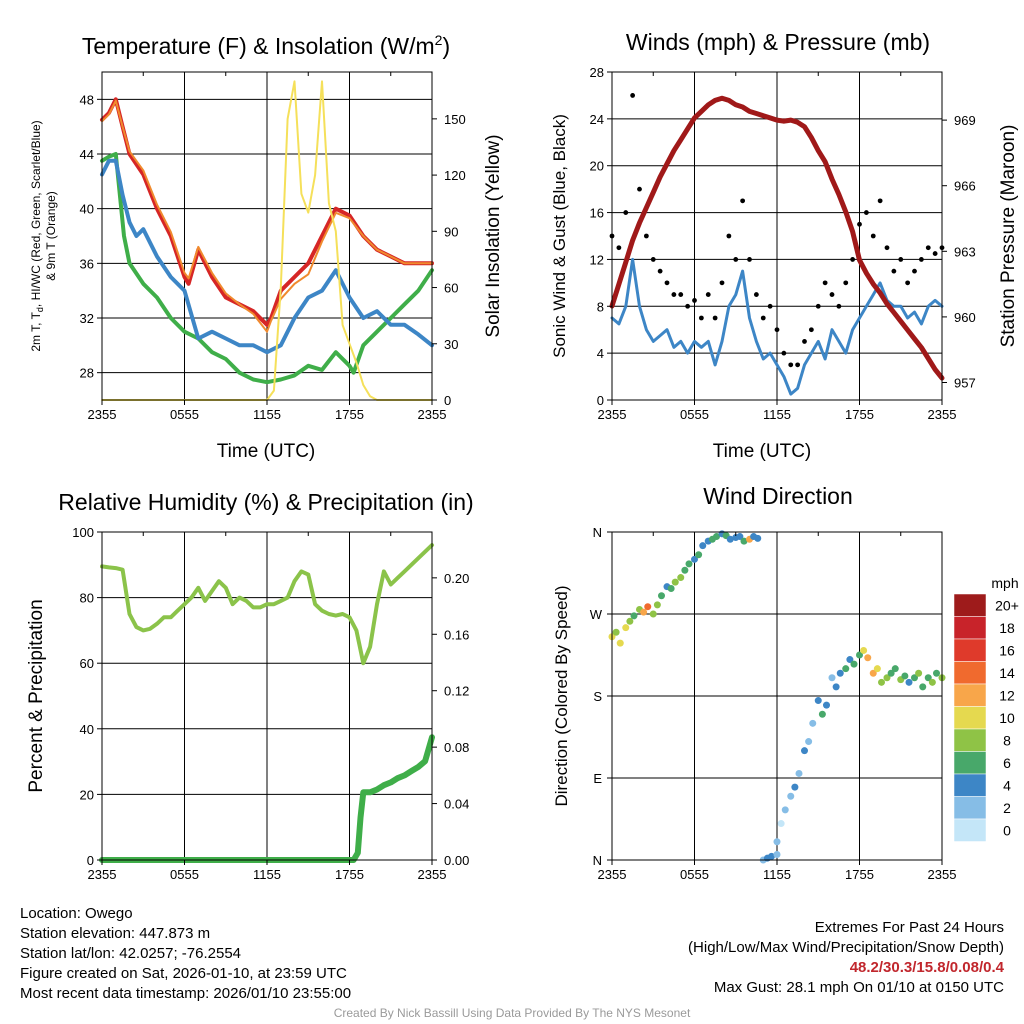 Image resolution: width=1024 pixels, height=1024 pixels. Describe the element at coordinates (76, 913) in the screenshot. I see `station-location: Location: Owego` at that location.